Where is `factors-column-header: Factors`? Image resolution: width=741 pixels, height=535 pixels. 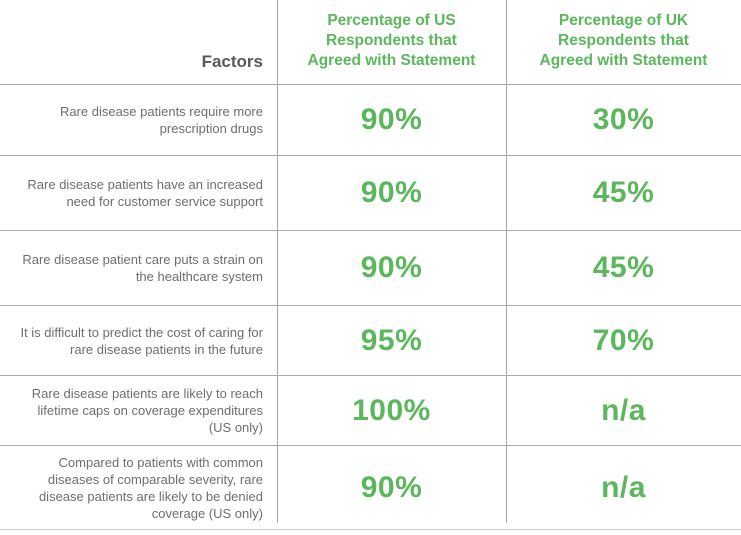
factors-column-header: Factors is located at coordinates (138, 42).